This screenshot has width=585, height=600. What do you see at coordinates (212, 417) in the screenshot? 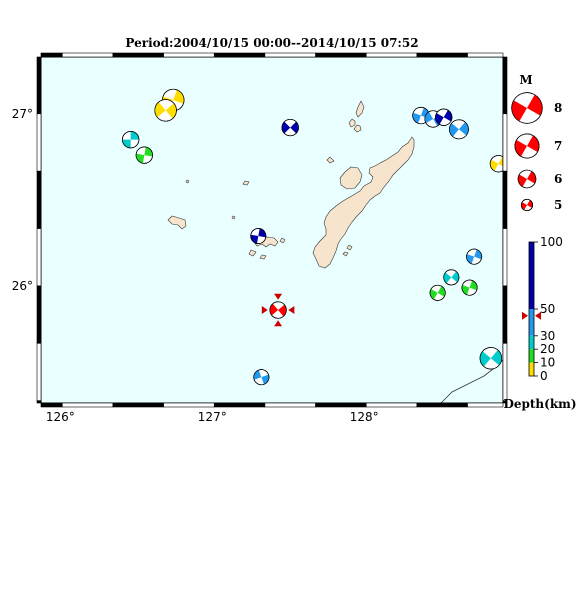
I see `longitude-tick-label: 127°` at bounding box center [212, 417].